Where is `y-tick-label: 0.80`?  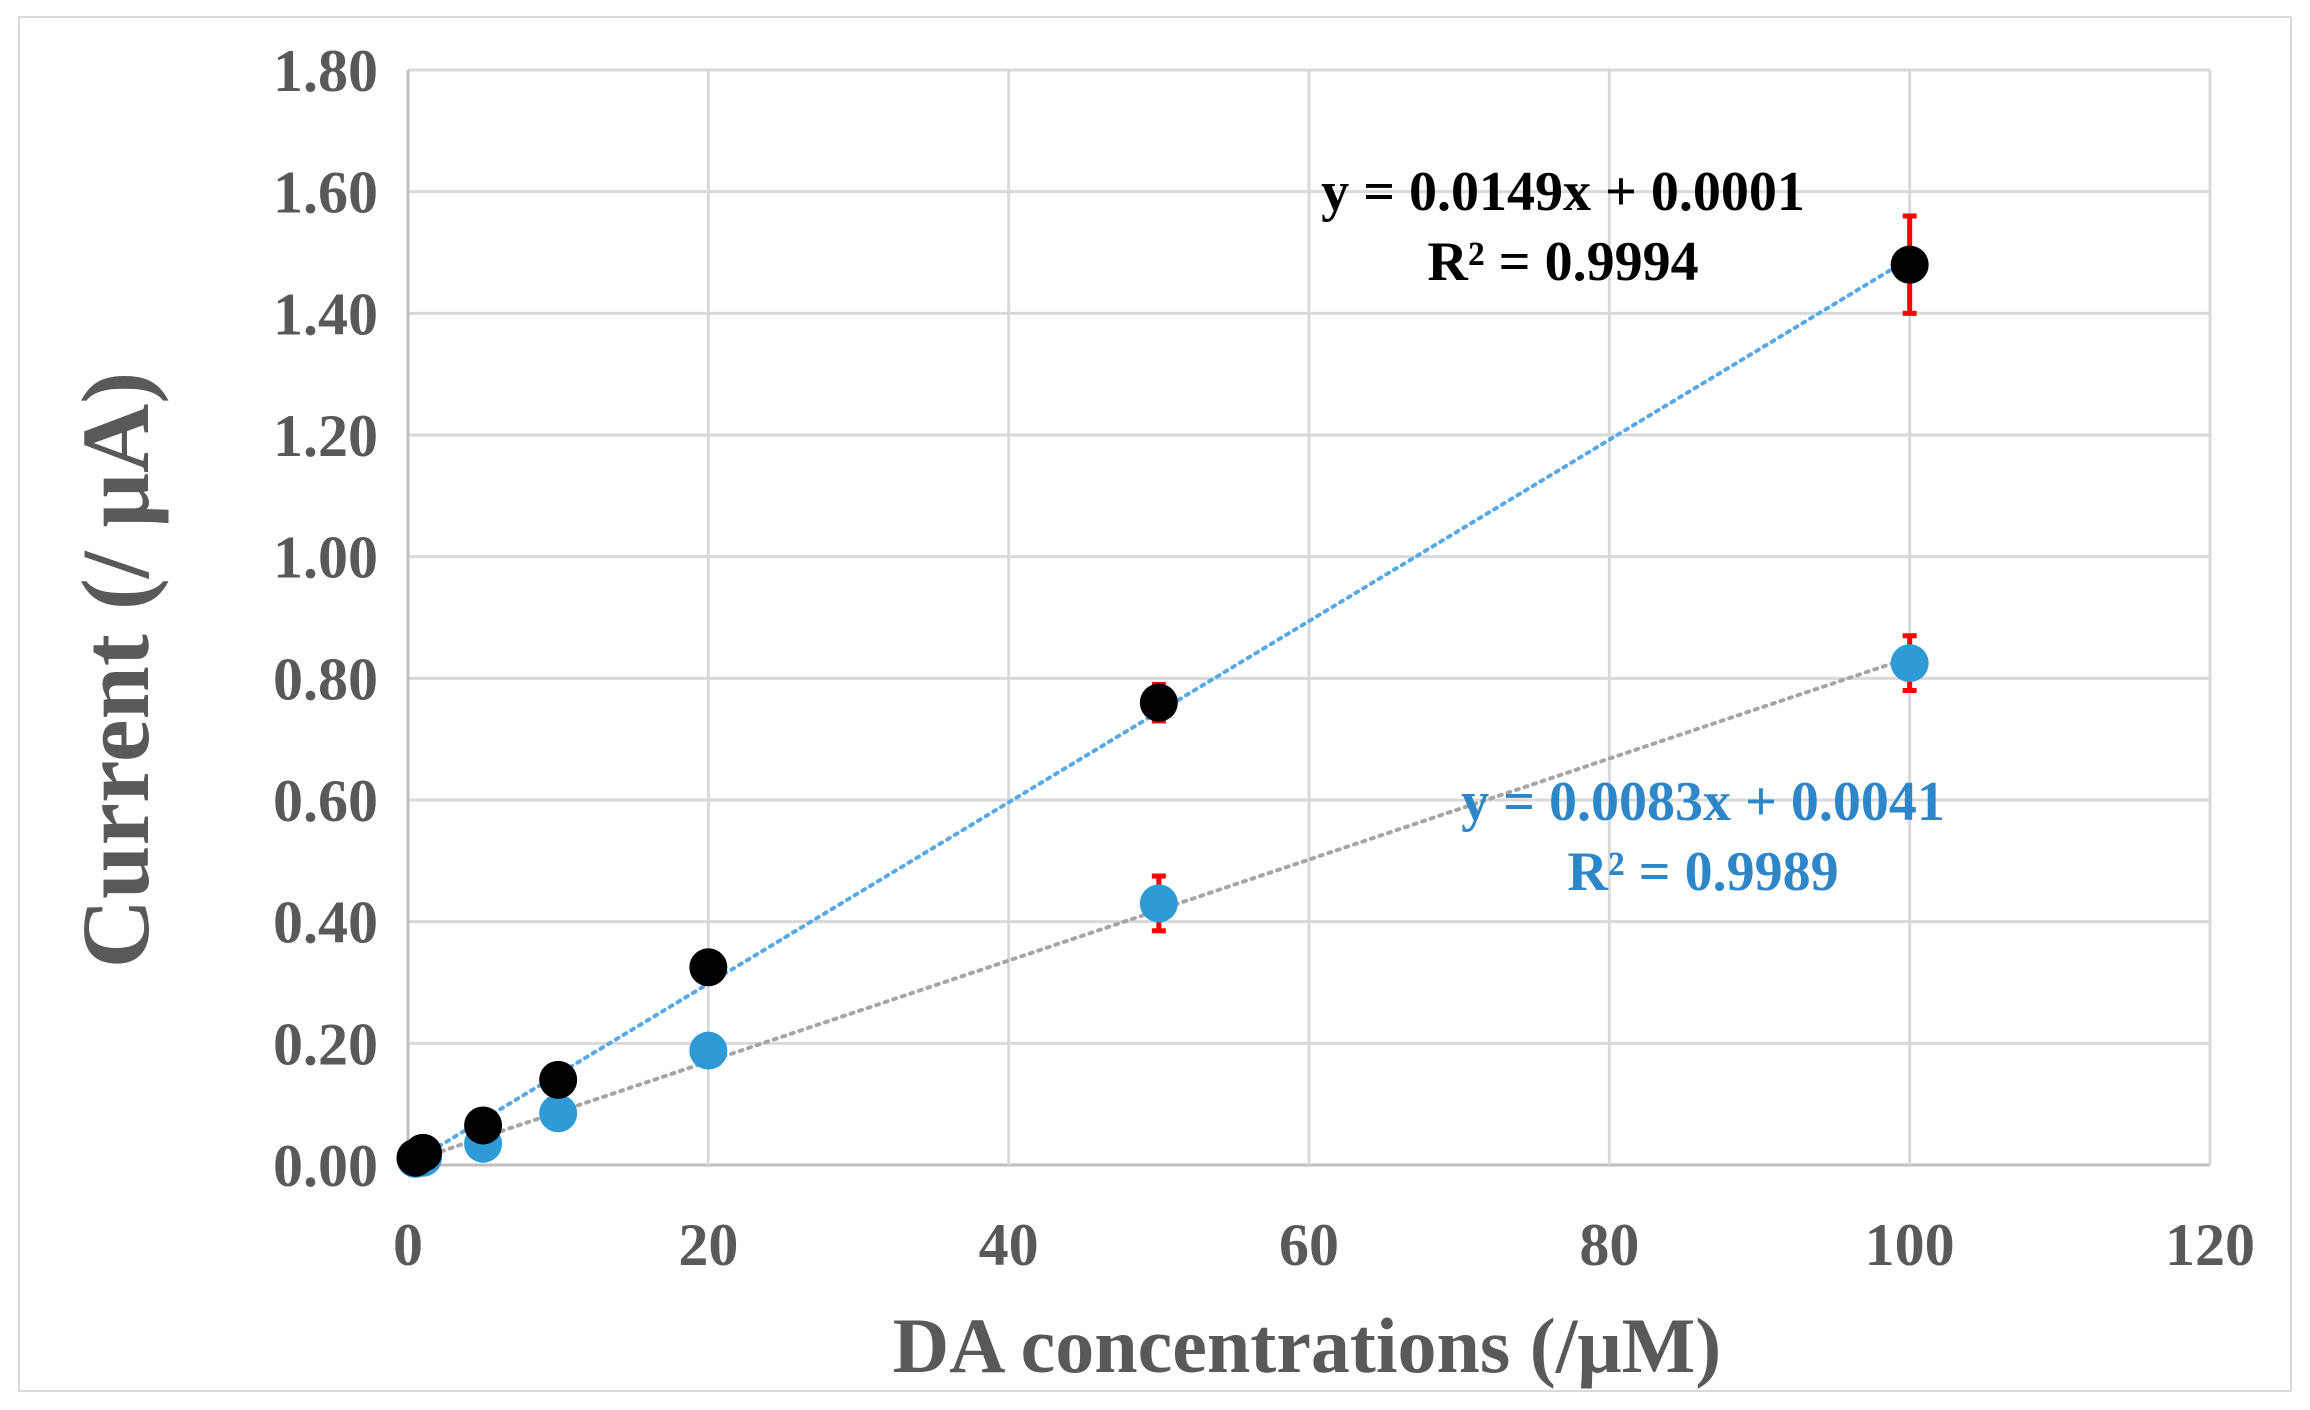
y-tick-label: 0.80 is located at coordinates (325, 679).